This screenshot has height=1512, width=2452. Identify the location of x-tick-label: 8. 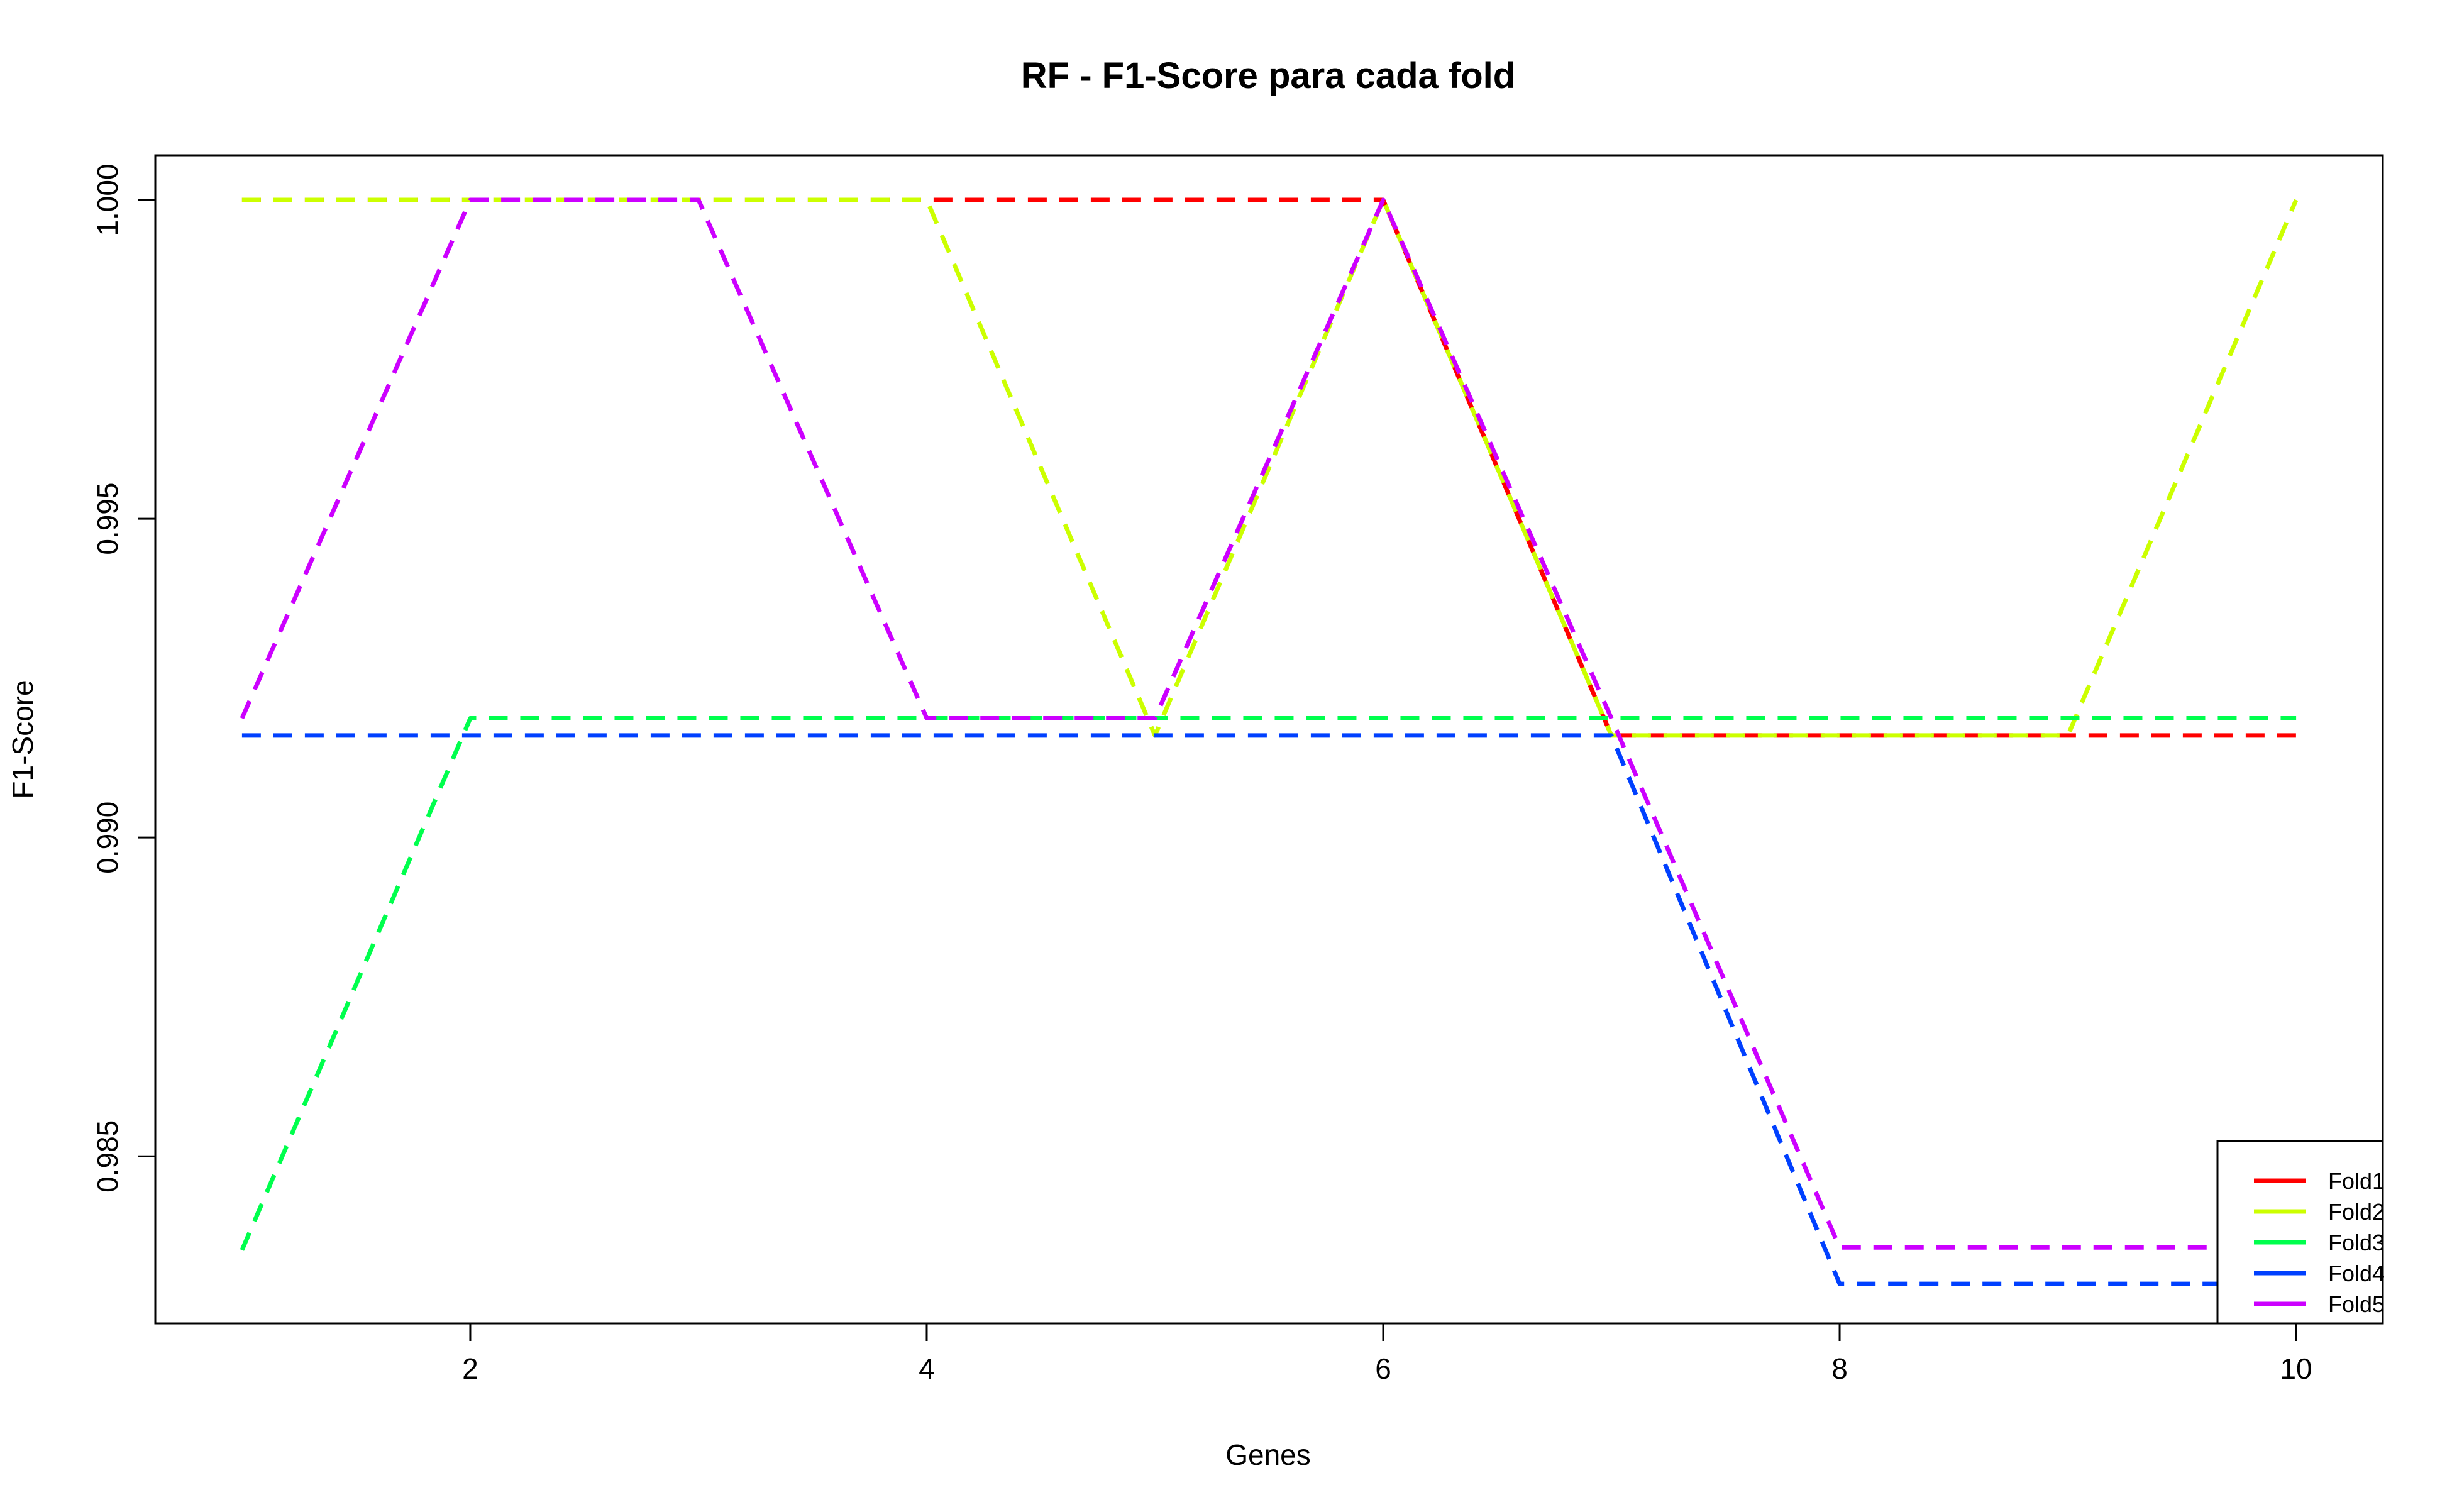
(1839, 1368).